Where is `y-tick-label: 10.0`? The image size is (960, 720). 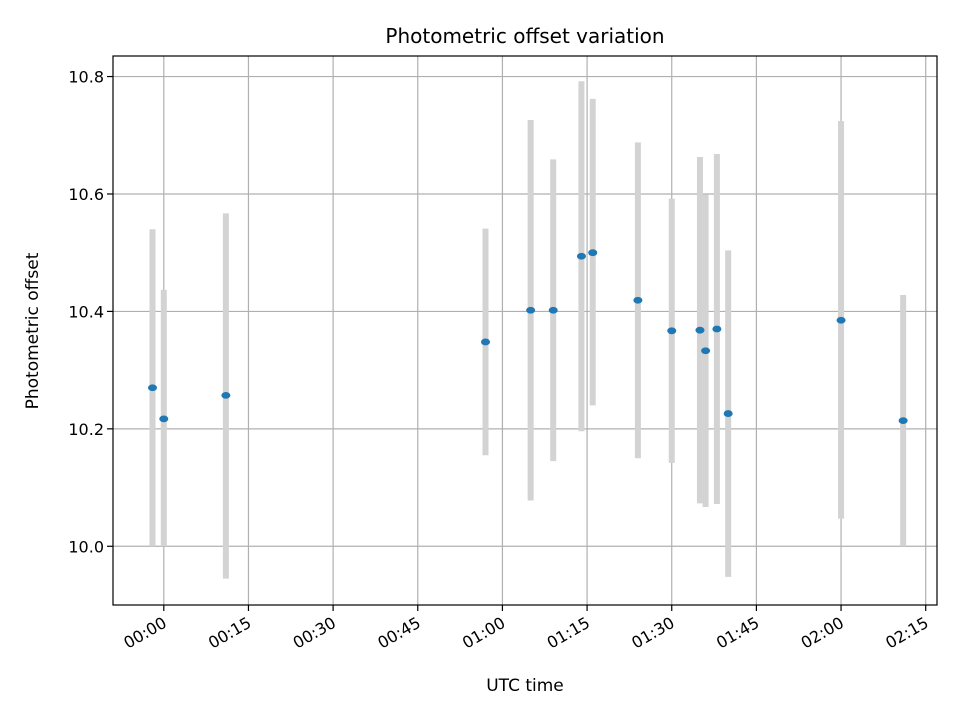 y-tick-label: 10.0 is located at coordinates (86, 546).